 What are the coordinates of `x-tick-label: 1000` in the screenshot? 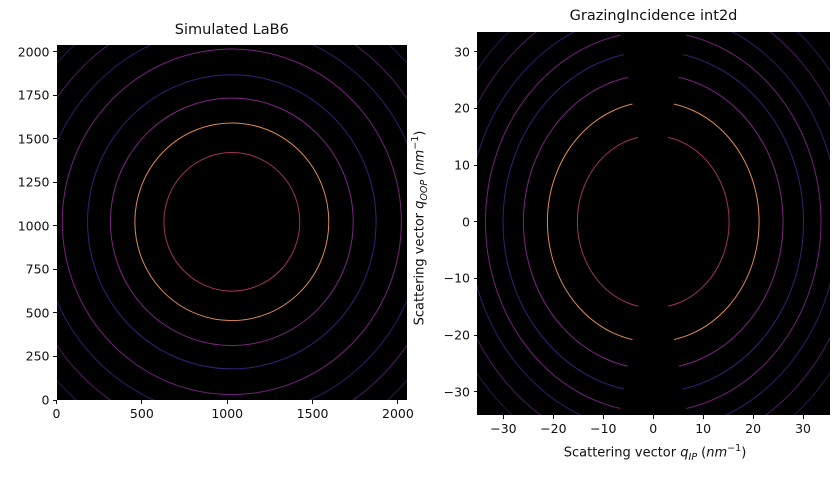 It's located at (227, 413).